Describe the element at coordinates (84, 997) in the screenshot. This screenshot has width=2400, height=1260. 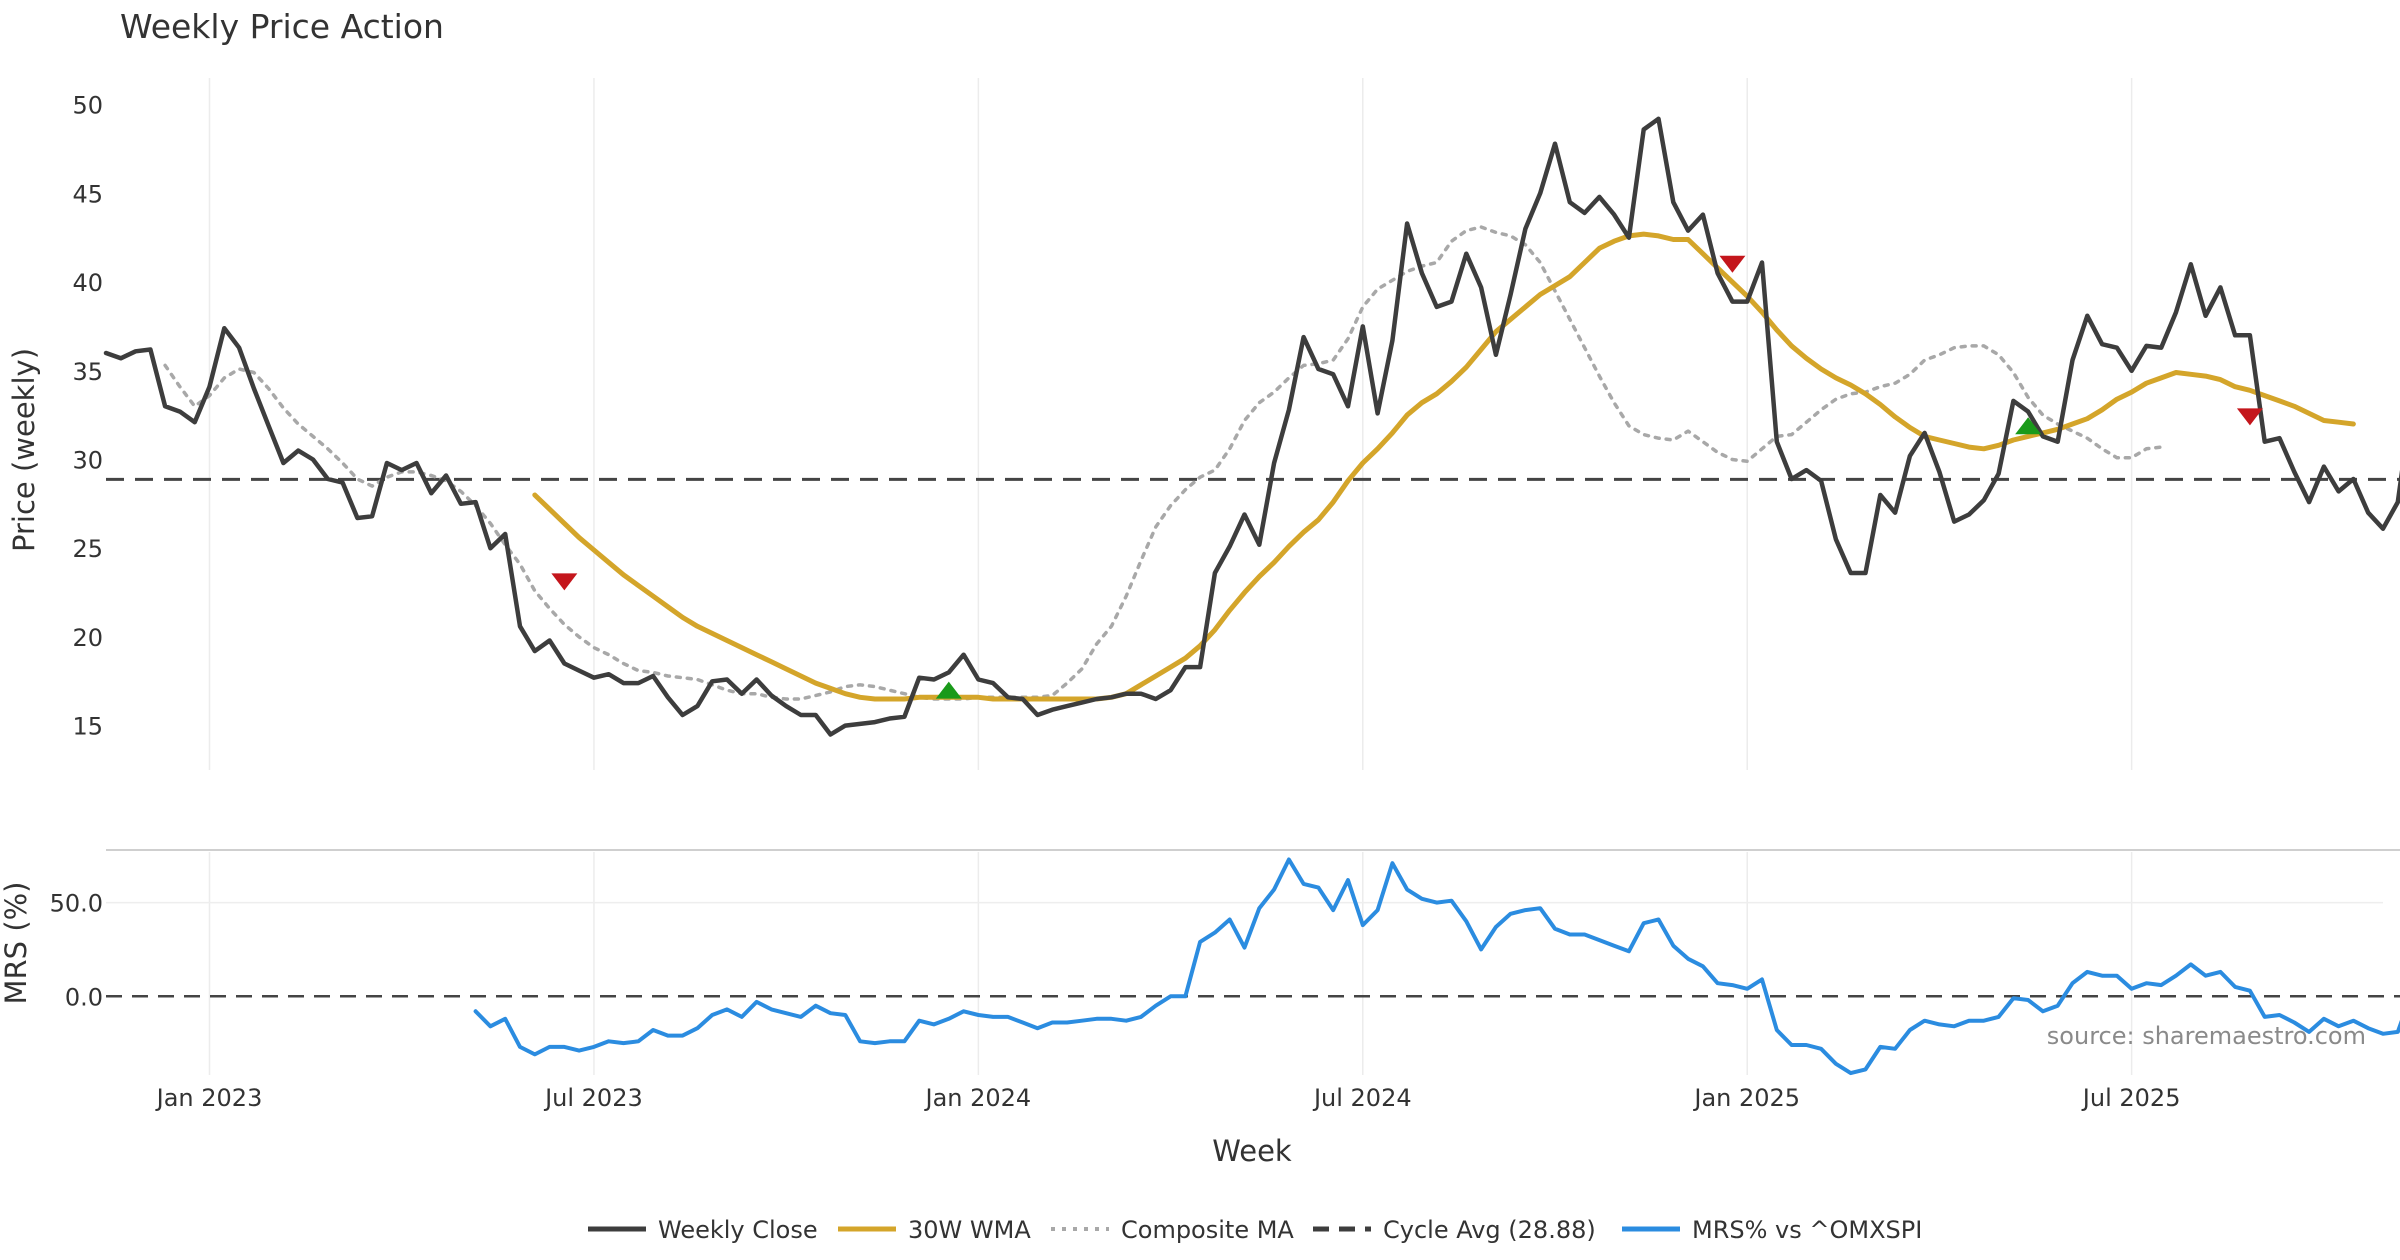
I see `mrs-y-tick-label: 0.0` at that location.